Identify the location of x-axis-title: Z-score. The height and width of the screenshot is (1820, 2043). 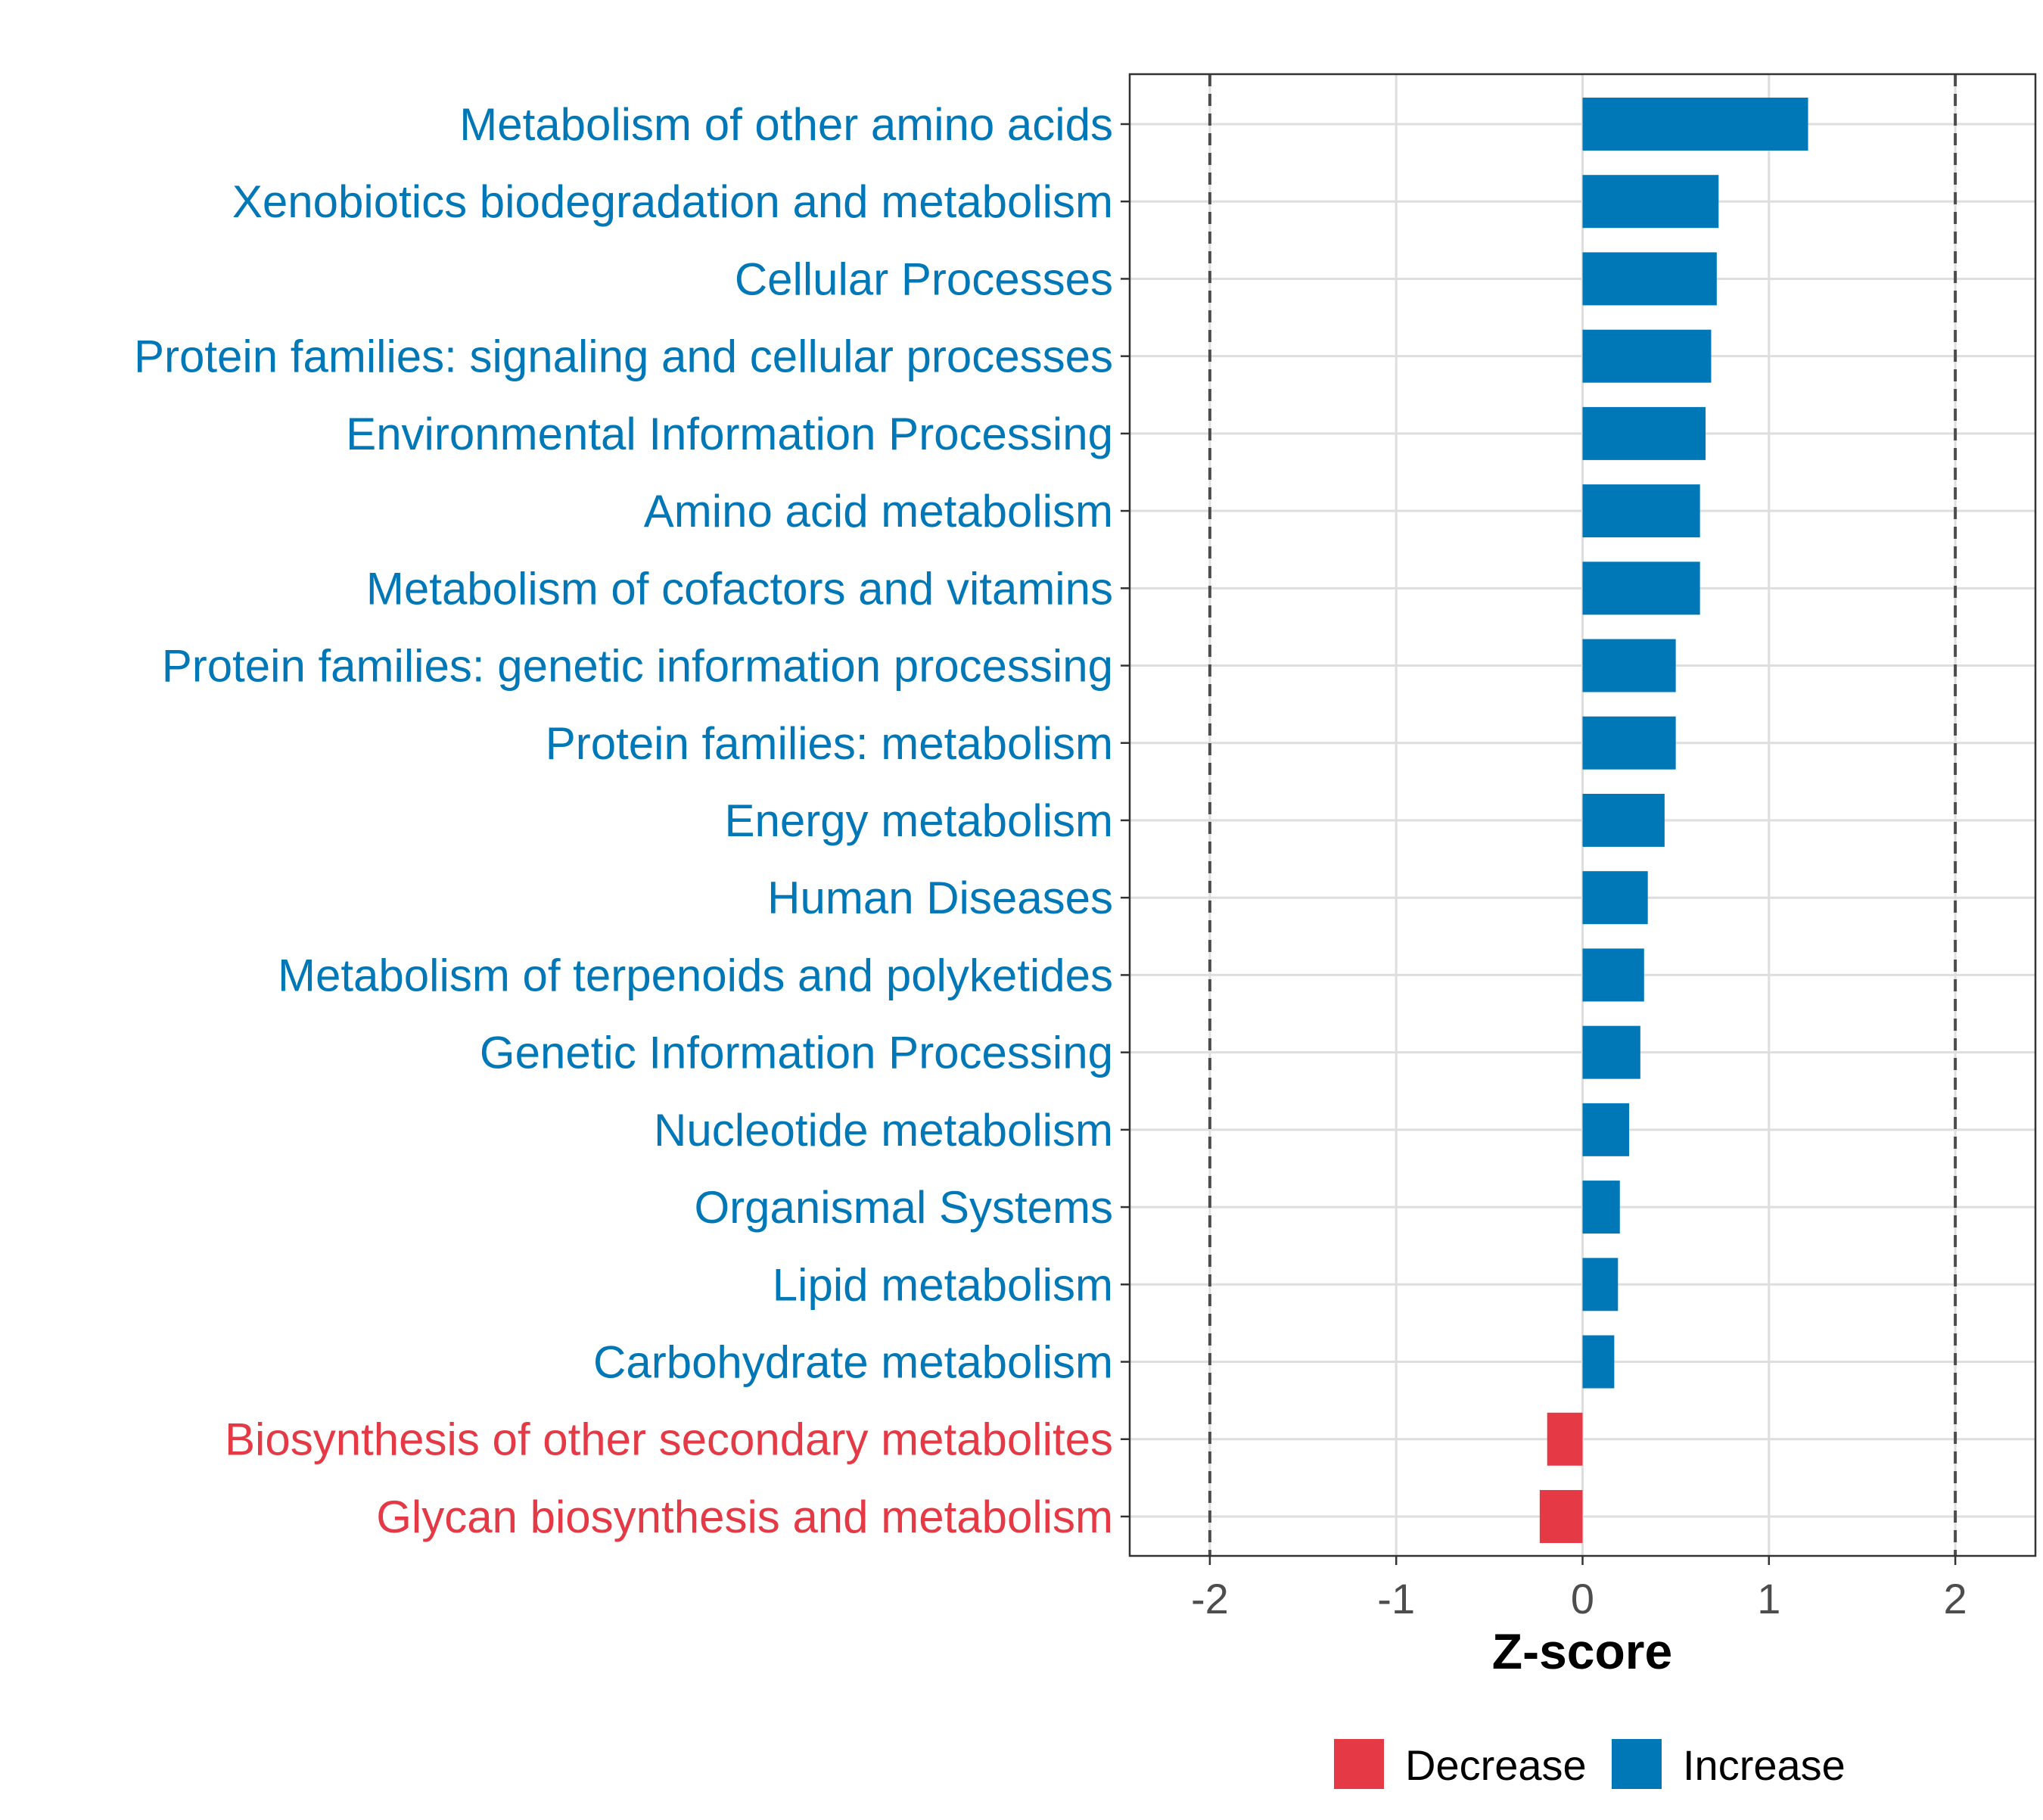
(1582, 1651).